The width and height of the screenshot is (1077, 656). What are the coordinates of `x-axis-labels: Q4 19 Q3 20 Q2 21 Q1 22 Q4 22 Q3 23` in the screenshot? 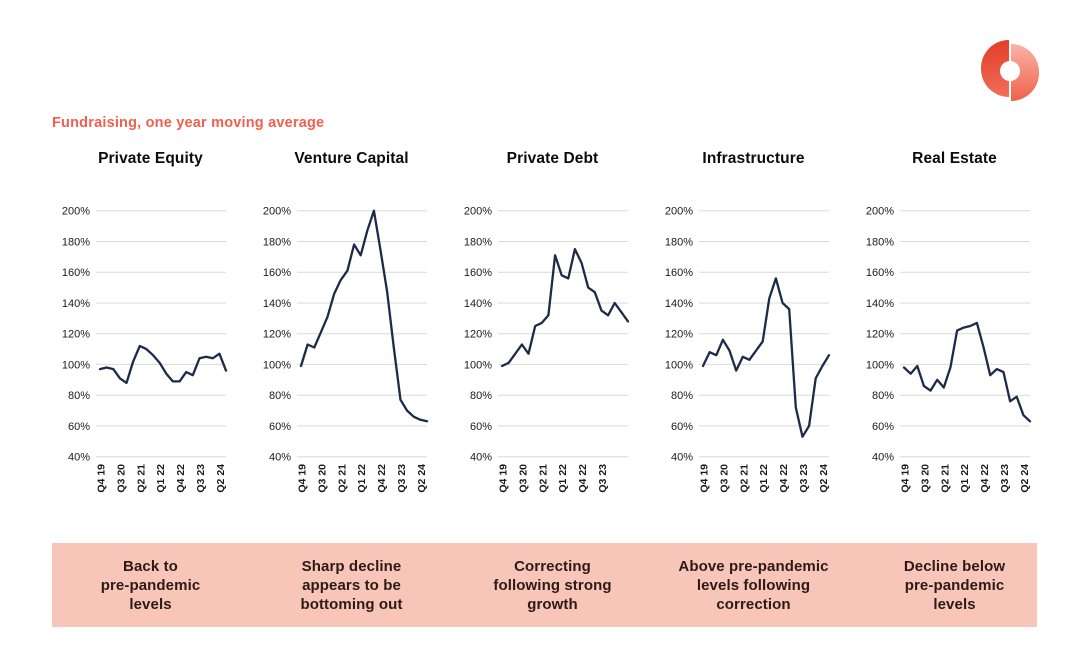 It's located at (554, 478).